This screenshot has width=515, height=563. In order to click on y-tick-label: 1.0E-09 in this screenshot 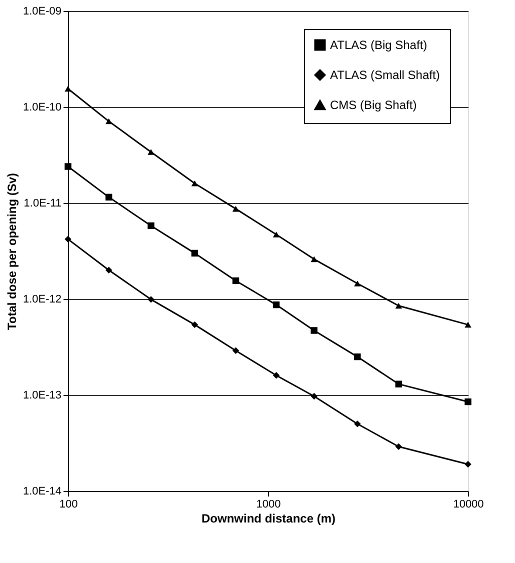, I will do `click(42, 12)`.